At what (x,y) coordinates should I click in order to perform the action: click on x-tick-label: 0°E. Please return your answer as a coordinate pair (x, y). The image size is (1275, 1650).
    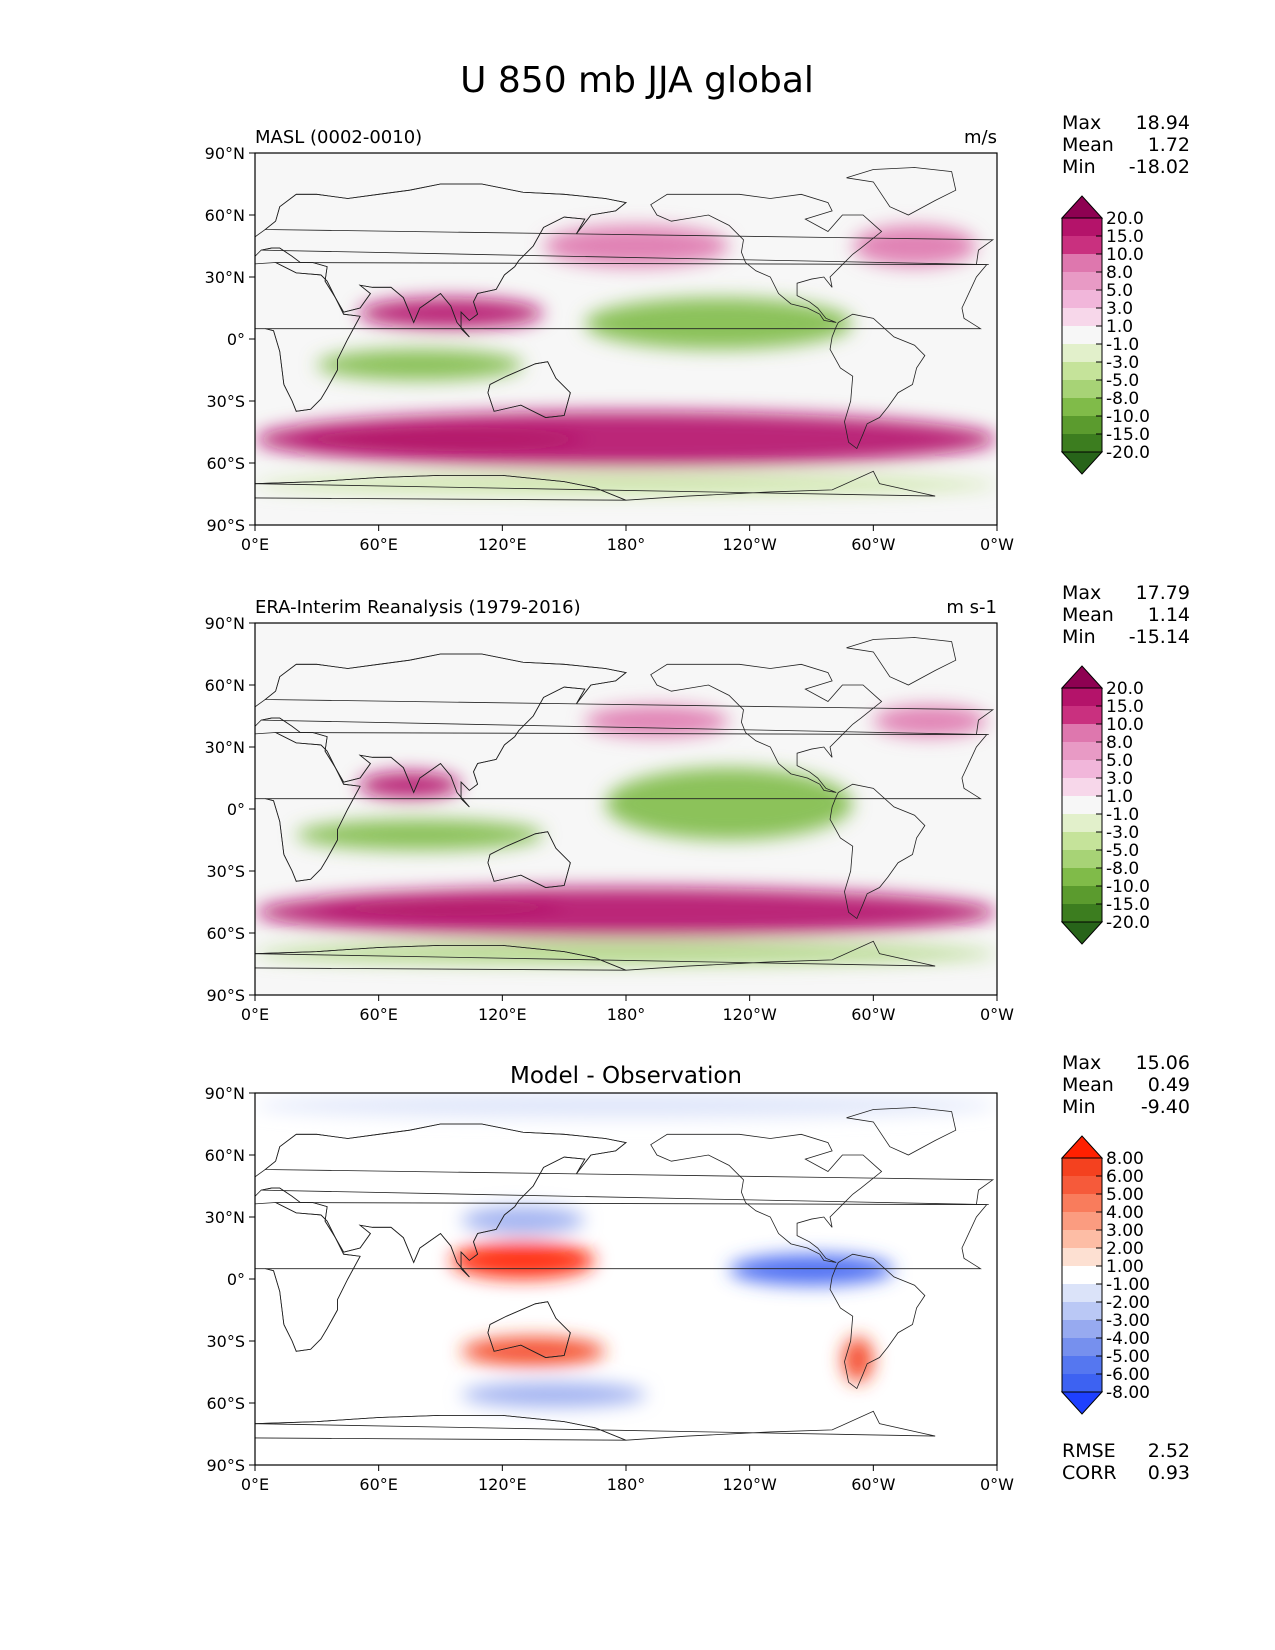
    Looking at the image, I should click on (255, 544).